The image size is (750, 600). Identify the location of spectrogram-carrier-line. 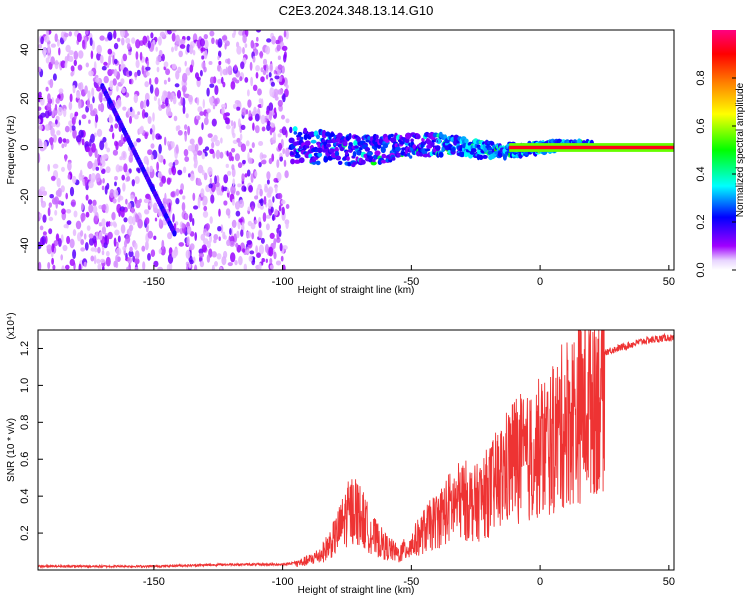
(591, 147).